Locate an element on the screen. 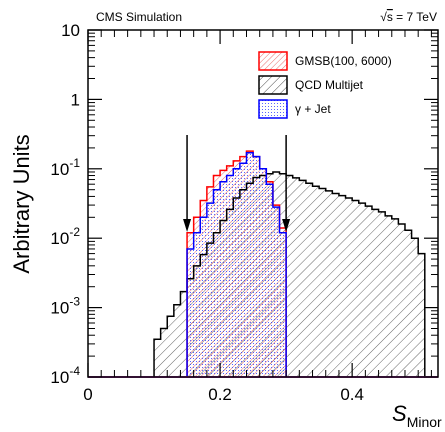 The height and width of the screenshot is (432, 445). header-right: √s = 7 TeV is located at coordinates (408, 17).